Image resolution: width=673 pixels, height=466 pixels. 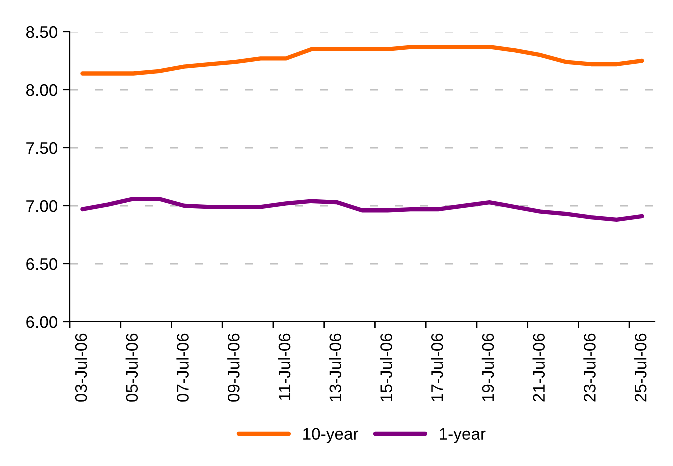 I want to click on y-tick-label: 7.00, so click(x=42, y=206).